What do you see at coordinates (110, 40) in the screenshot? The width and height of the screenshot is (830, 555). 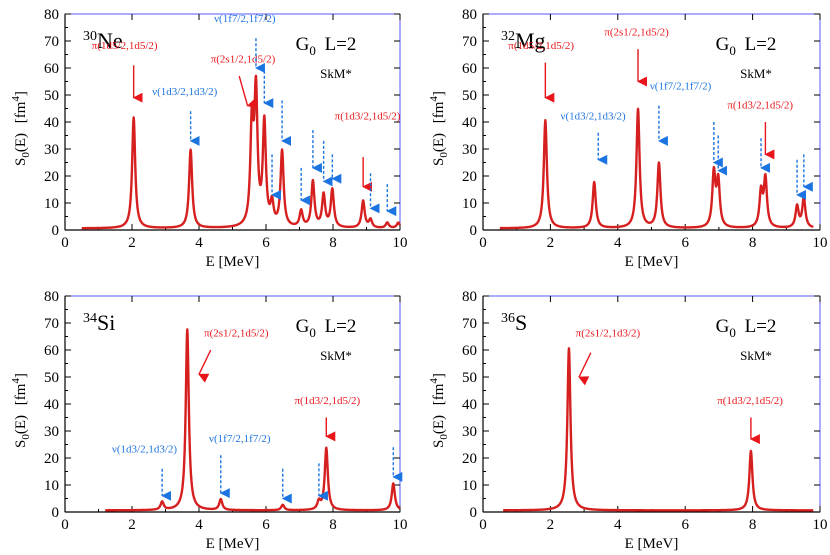 I see `nucleus-symbol: Ne` at bounding box center [110, 40].